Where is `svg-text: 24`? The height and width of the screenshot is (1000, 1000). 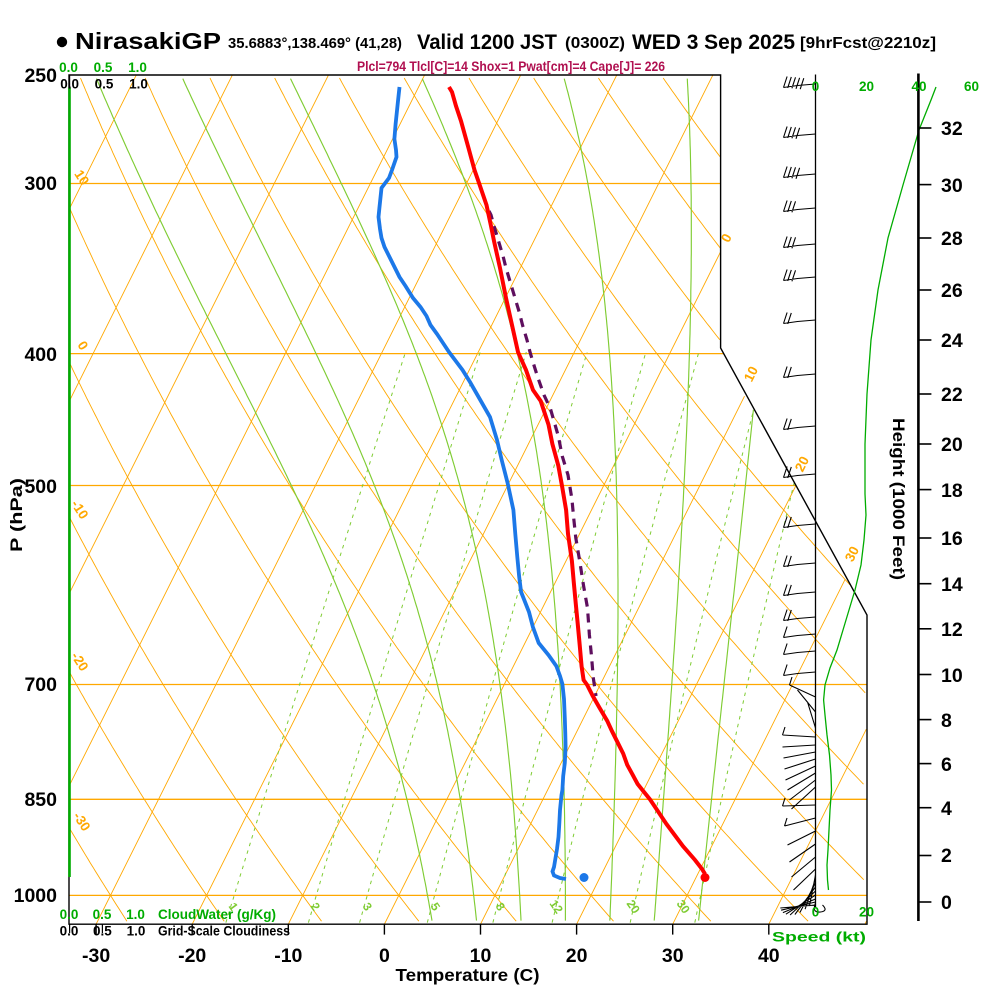 svg-text: 24 is located at coordinates (952, 341).